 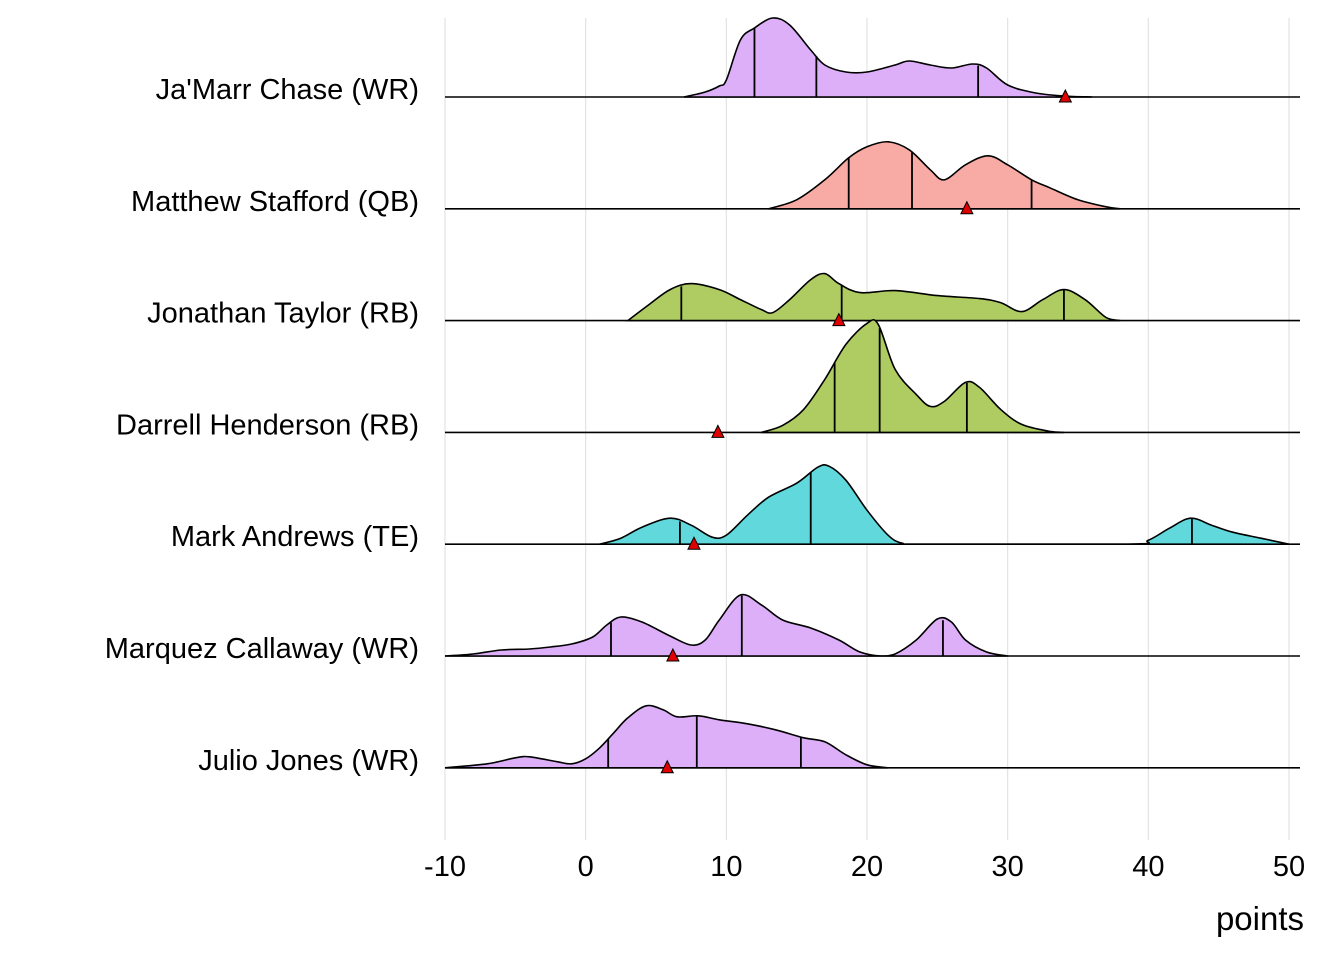 I want to click on y-axis-label: Ja'Marr Chase (WR), so click(x=287, y=90).